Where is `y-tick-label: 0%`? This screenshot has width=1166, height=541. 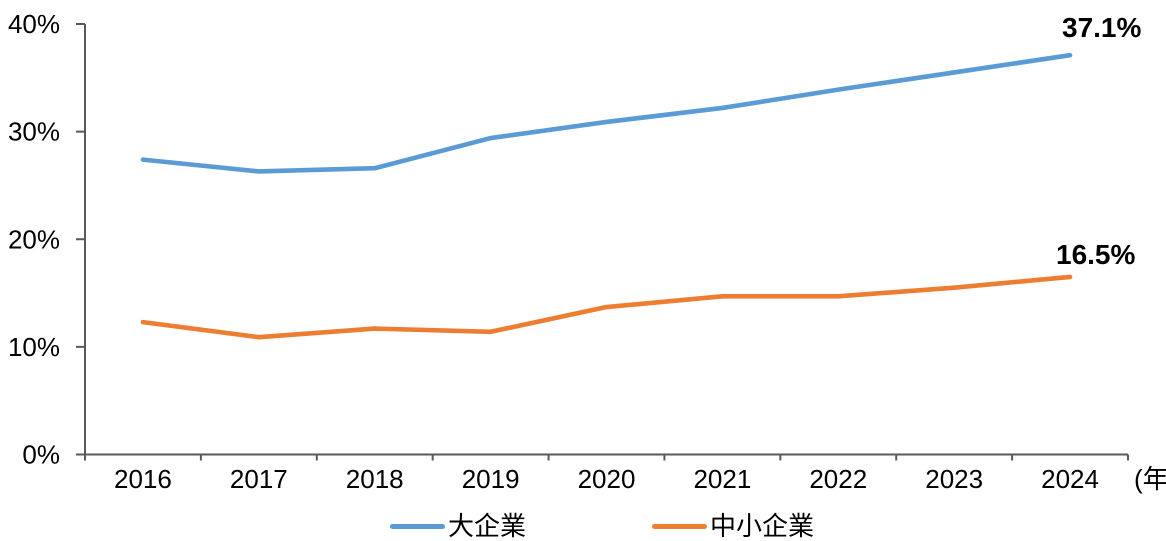
y-tick-label: 0% is located at coordinates (41, 455).